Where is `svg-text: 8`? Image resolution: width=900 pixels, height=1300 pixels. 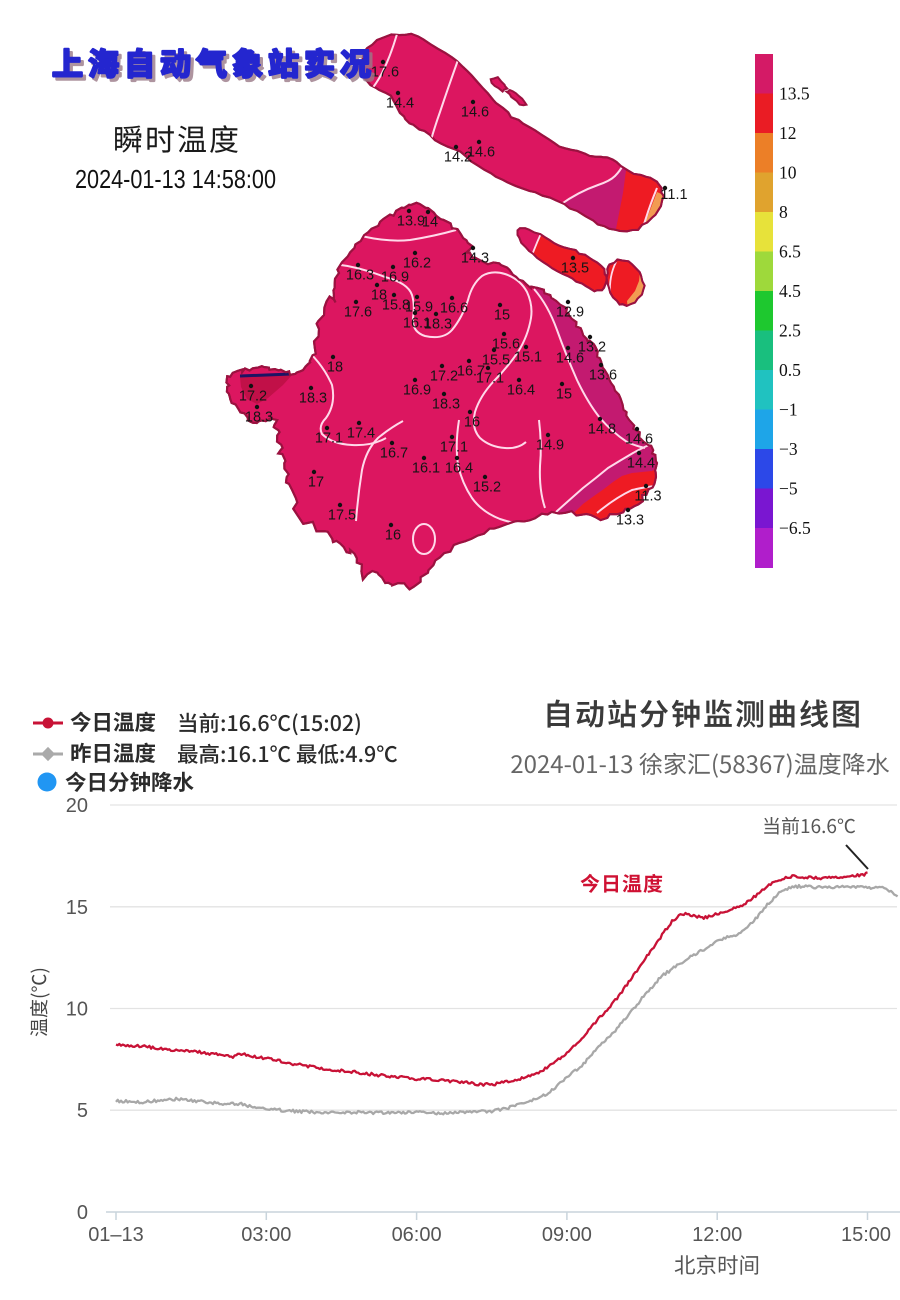
svg-text: 8 is located at coordinates (783, 212).